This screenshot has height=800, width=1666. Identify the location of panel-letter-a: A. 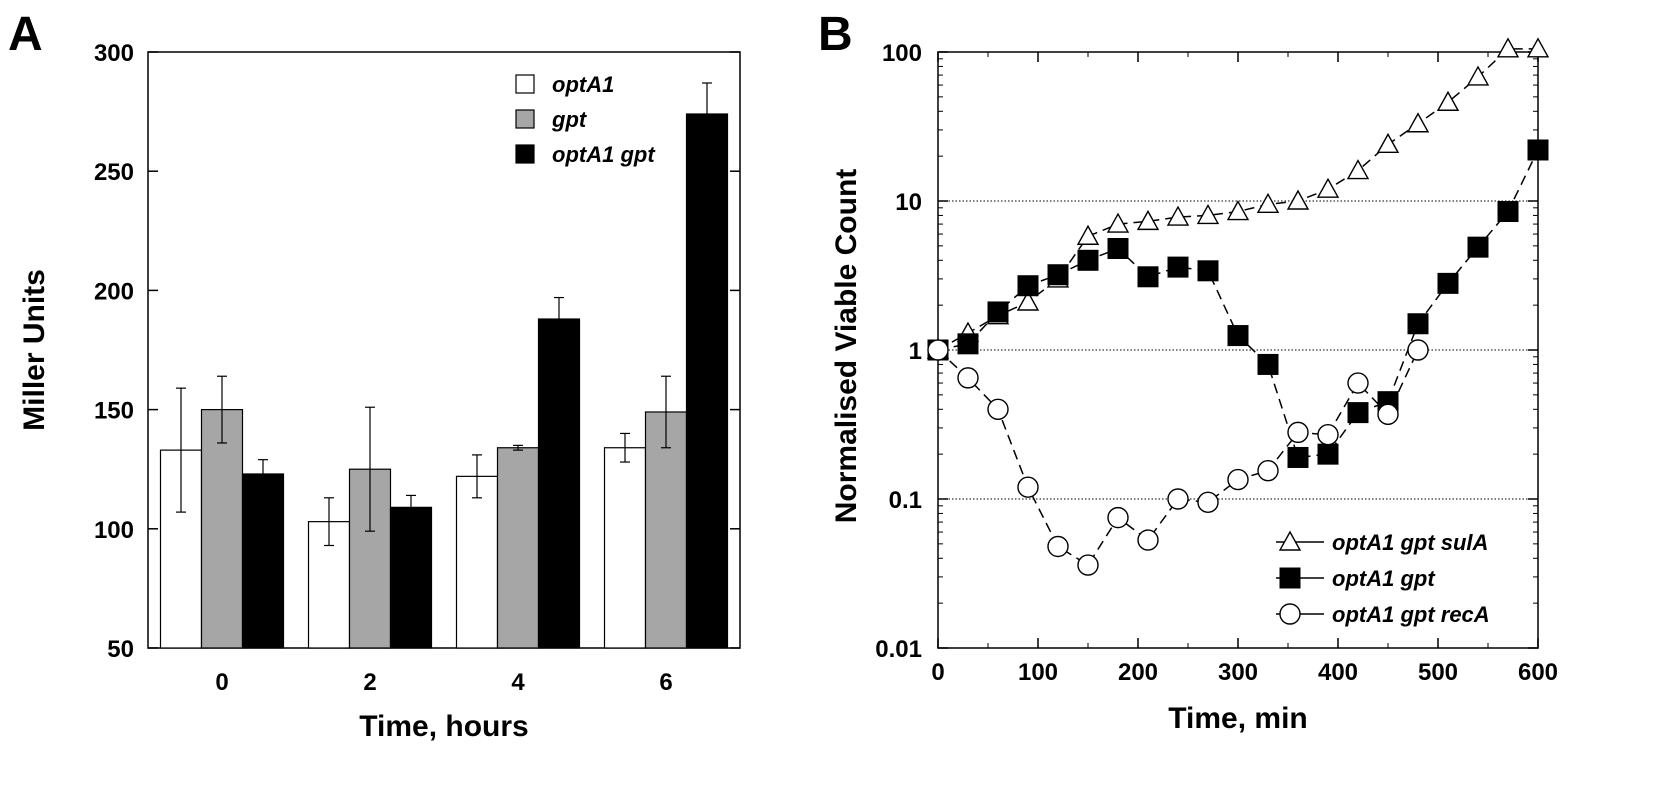
(25, 34).